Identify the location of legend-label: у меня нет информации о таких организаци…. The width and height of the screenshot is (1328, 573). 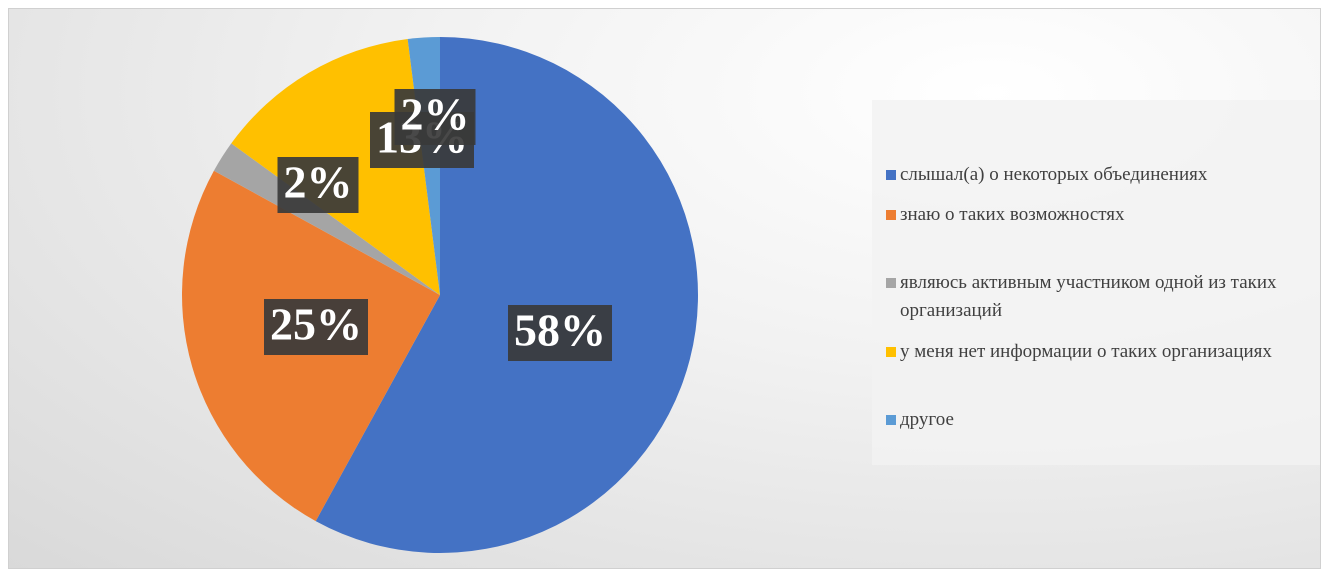
(1086, 351).